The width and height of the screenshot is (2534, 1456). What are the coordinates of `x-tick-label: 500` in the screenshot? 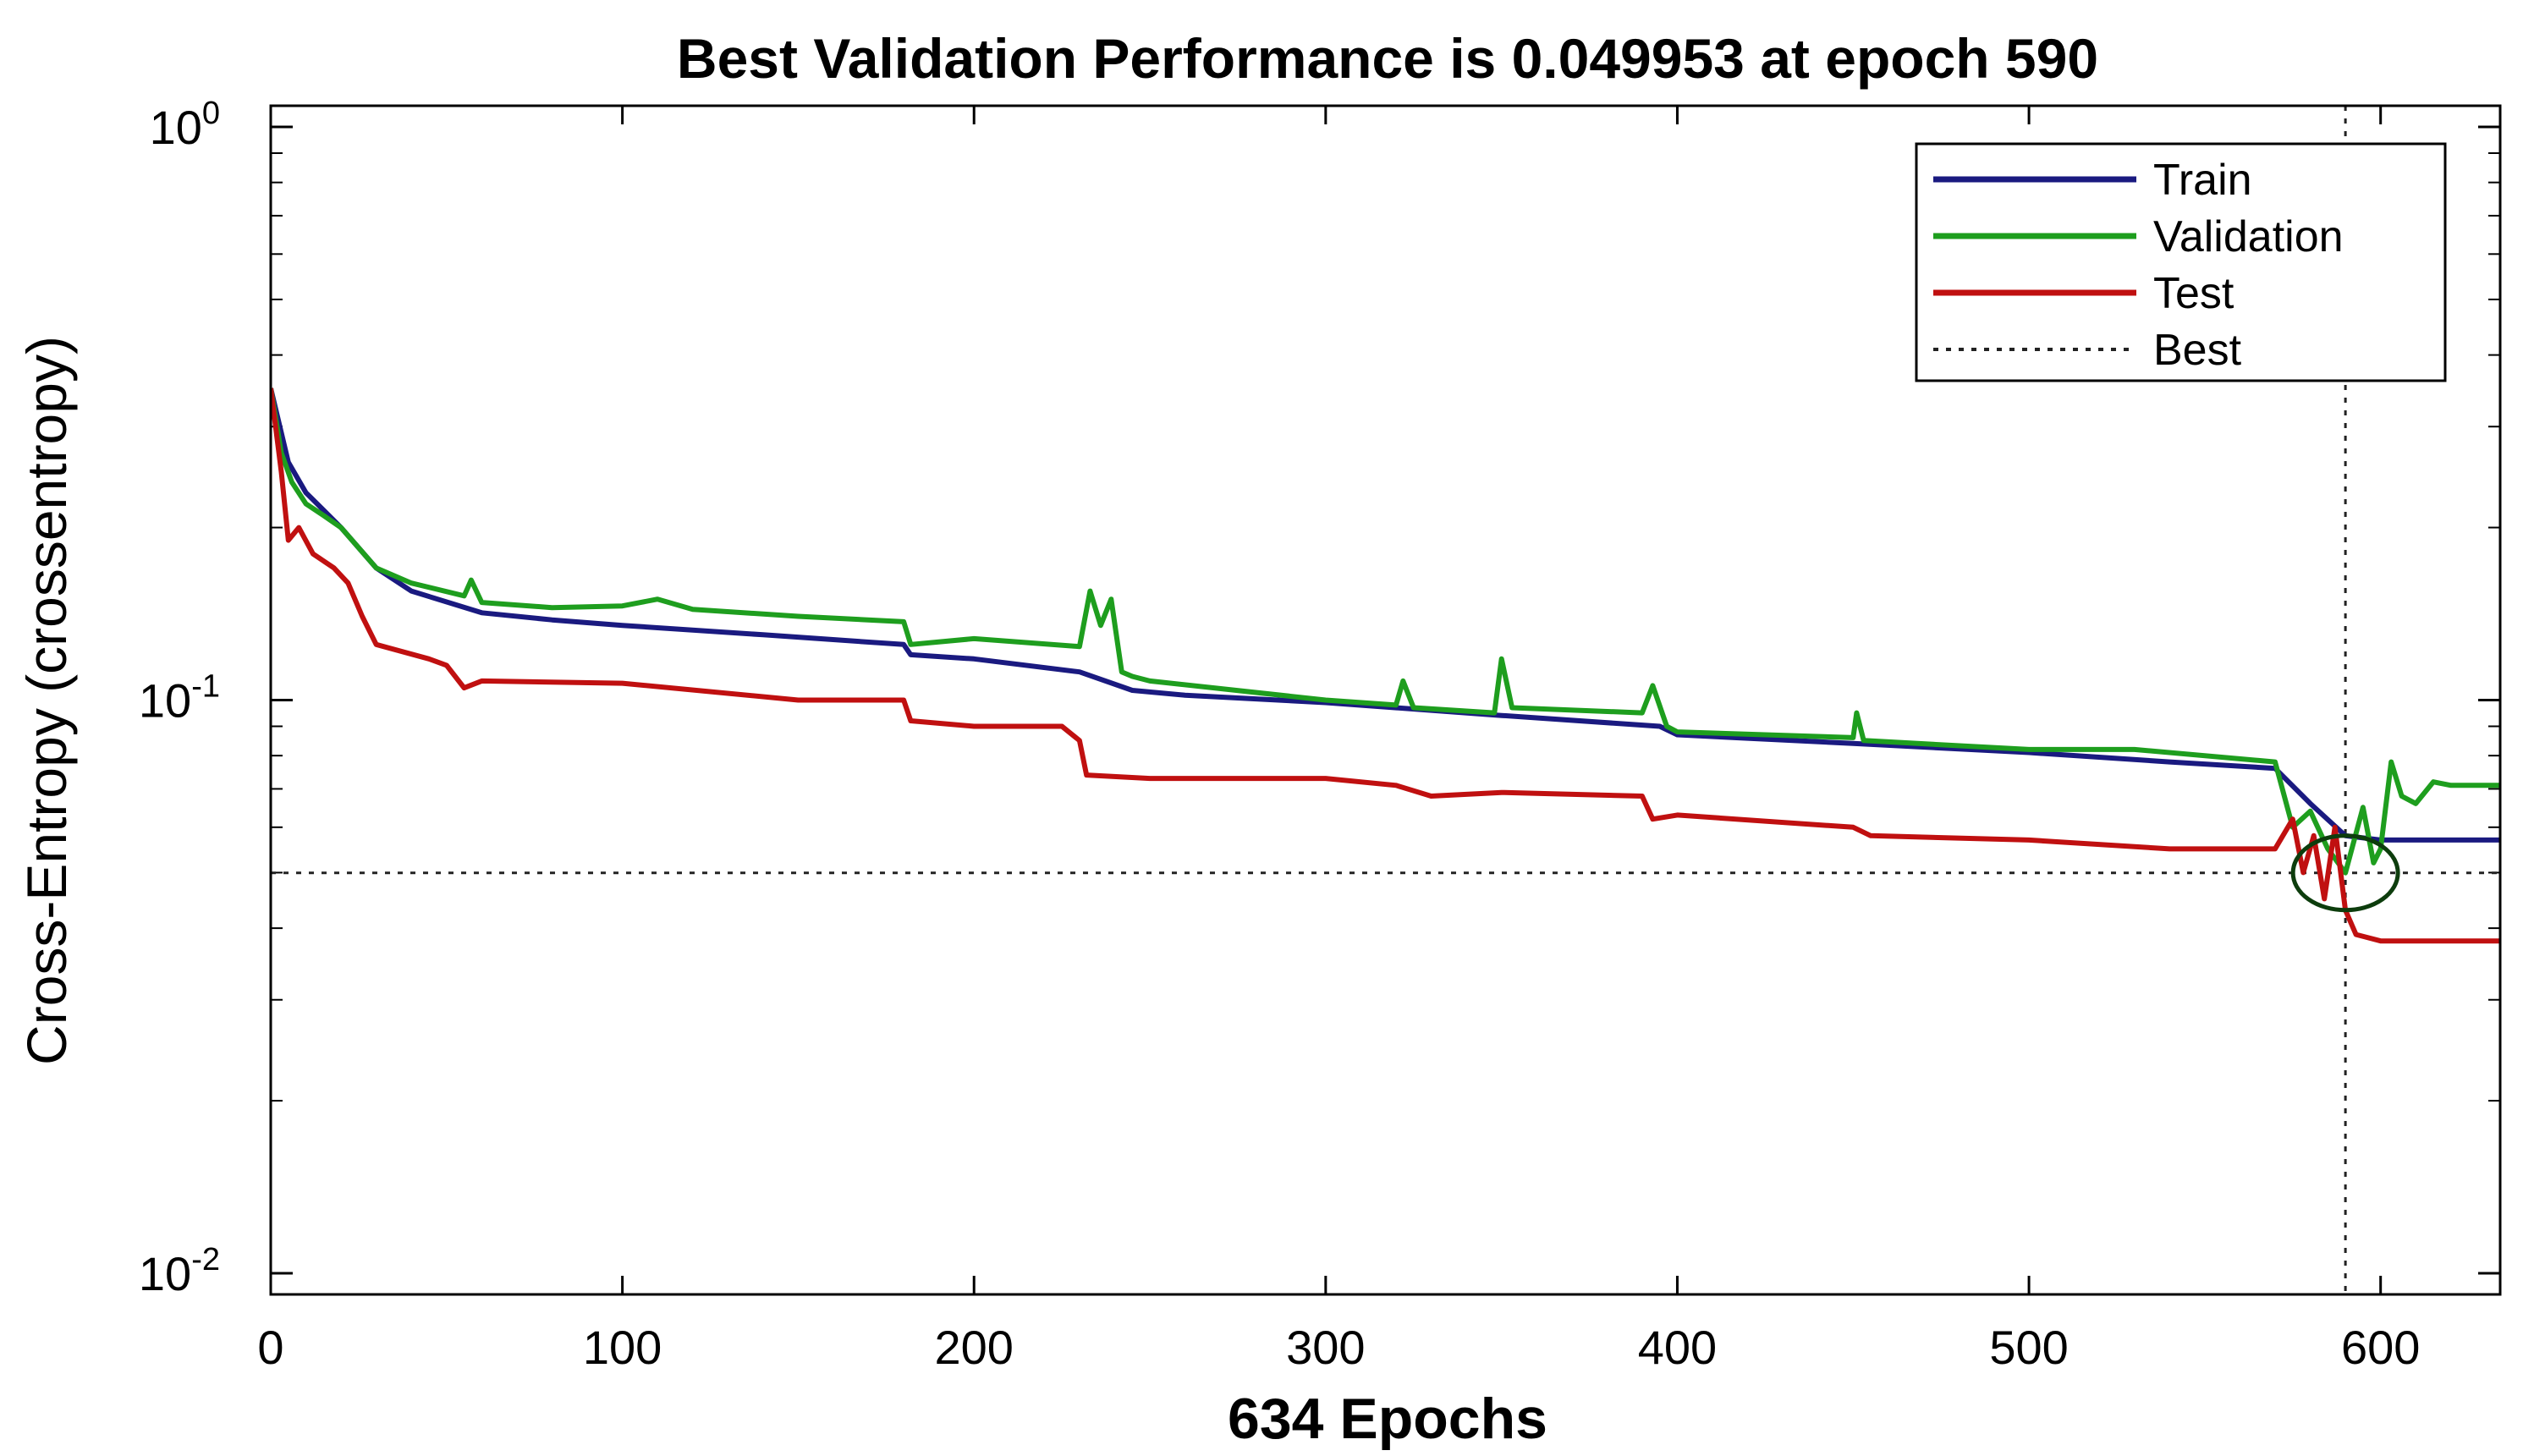 It's located at (2028, 1347).